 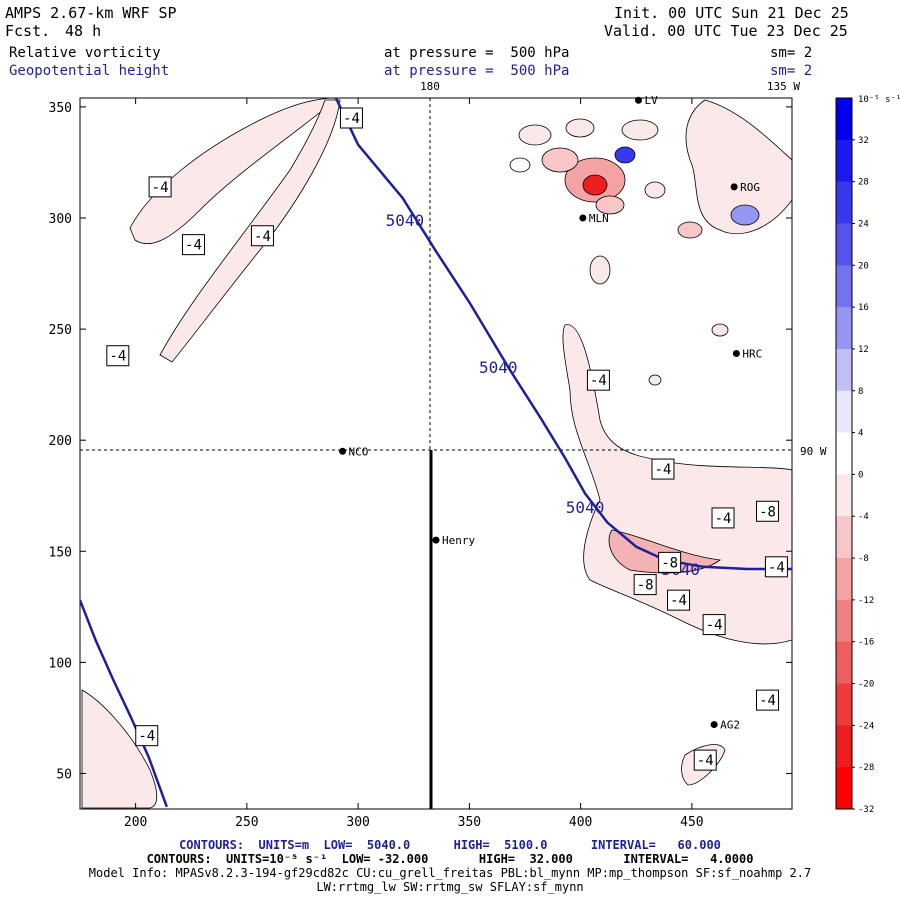 What do you see at coordinates (866, 726) in the screenshot?
I see `colorbar-tick-label: -24` at bounding box center [866, 726].